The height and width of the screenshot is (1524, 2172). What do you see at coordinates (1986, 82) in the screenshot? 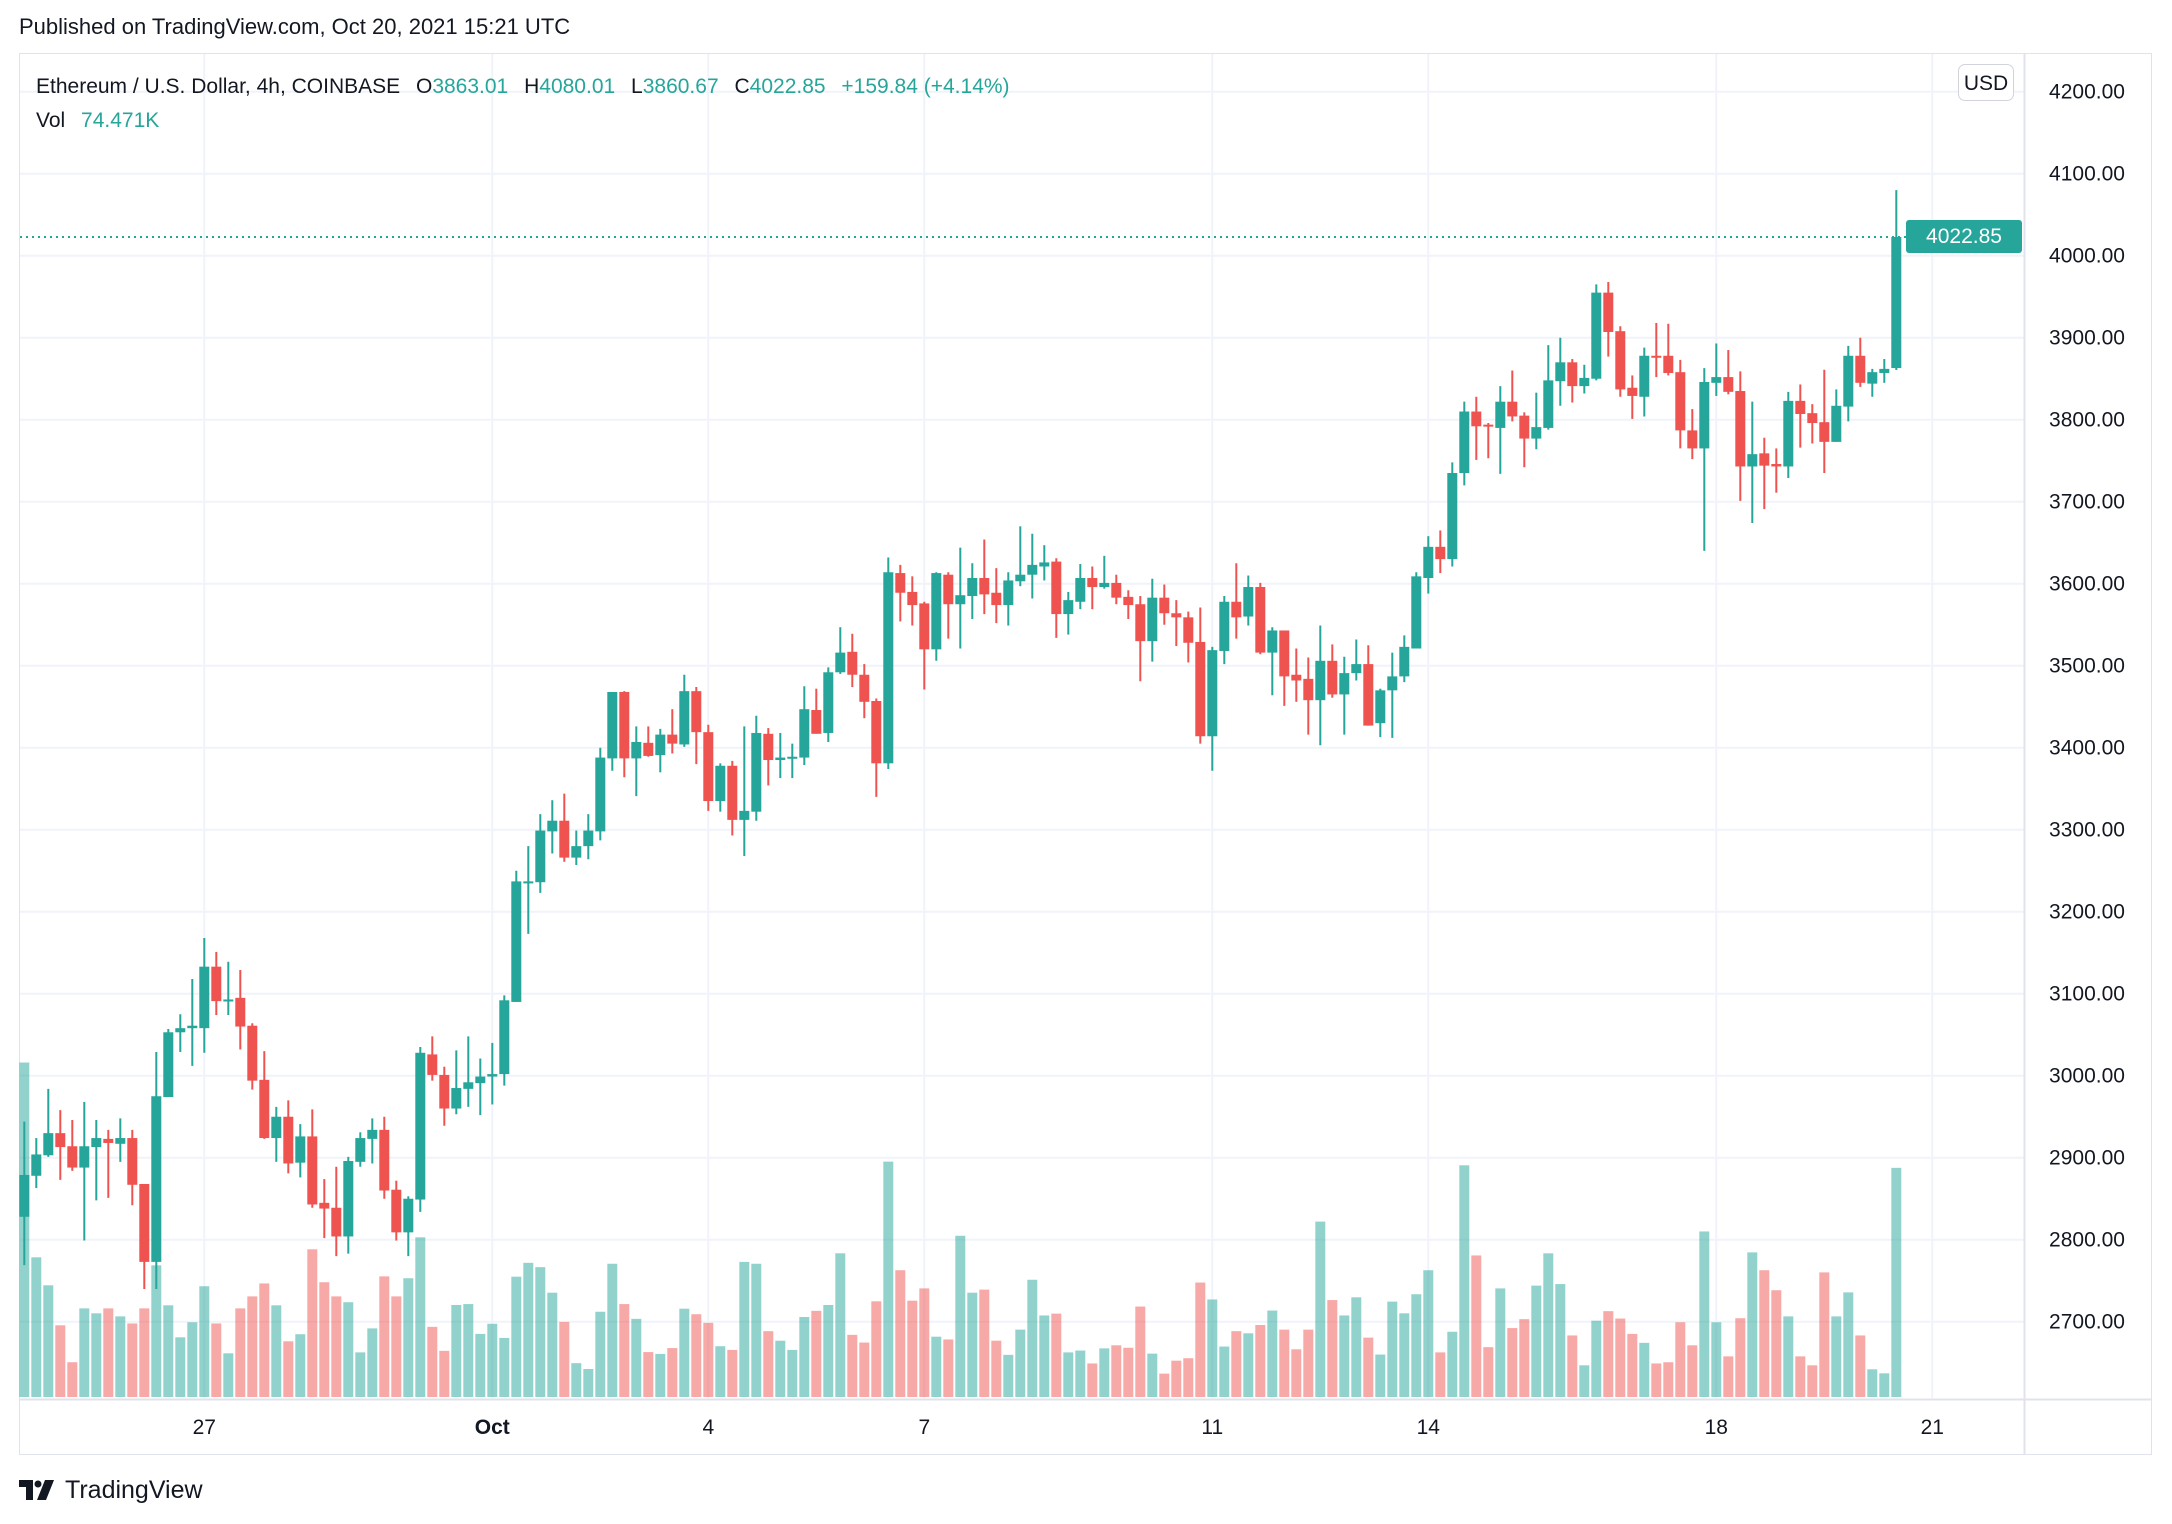
I see `currency-button: USD` at bounding box center [1986, 82].